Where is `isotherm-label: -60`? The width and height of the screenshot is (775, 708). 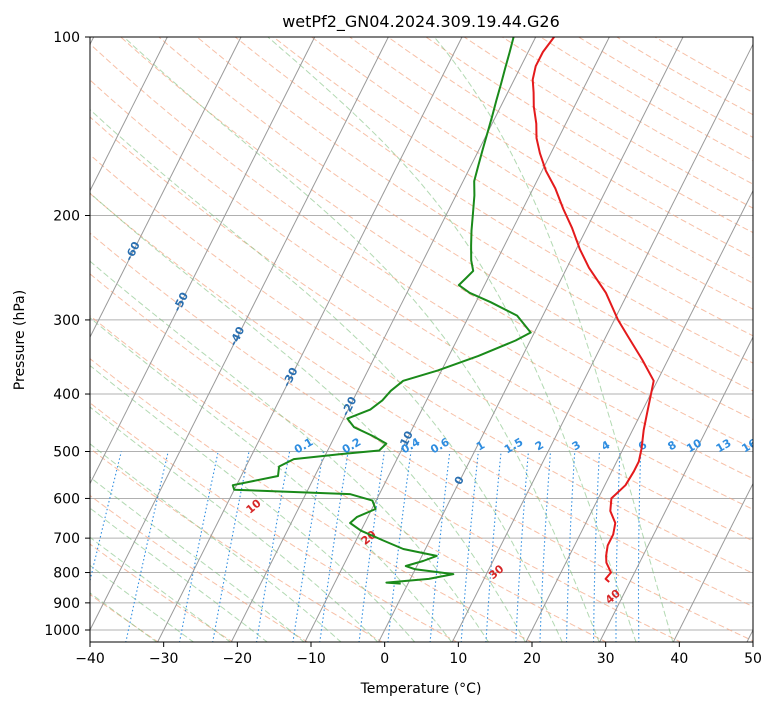
isotherm-label: -60 is located at coordinates (132, 251).